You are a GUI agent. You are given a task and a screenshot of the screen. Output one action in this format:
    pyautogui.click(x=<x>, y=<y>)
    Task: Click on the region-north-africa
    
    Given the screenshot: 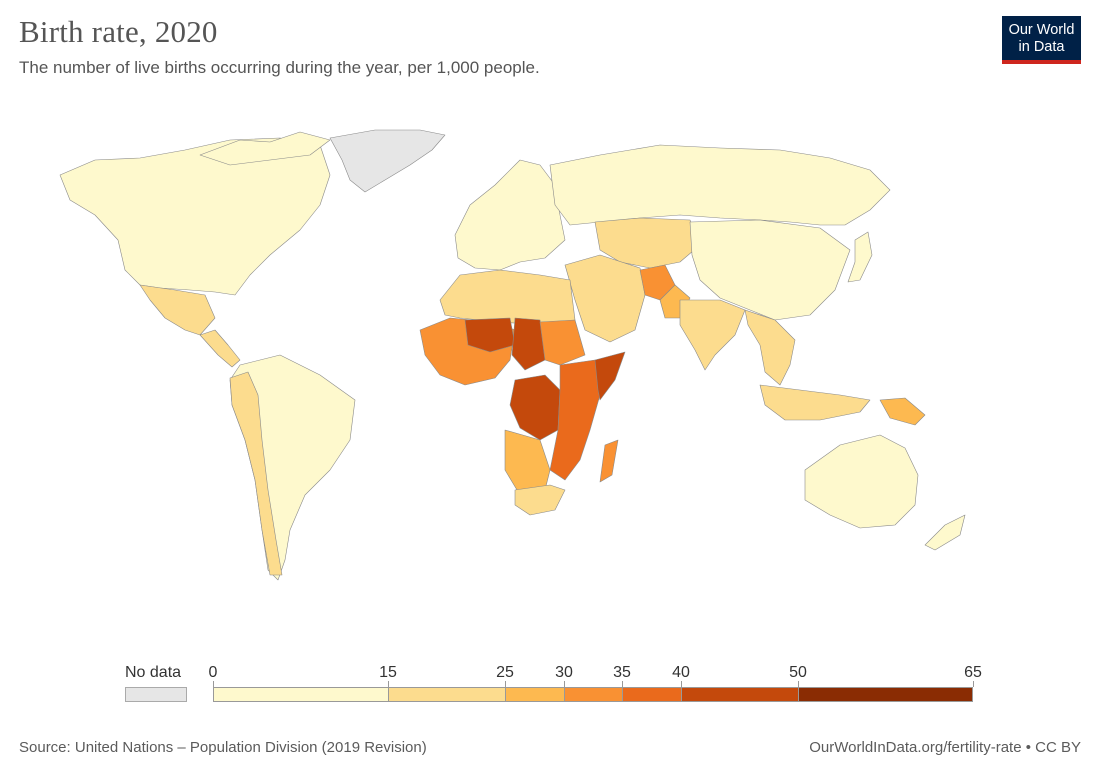 What is the action you would take?
    pyautogui.click(x=507, y=297)
    